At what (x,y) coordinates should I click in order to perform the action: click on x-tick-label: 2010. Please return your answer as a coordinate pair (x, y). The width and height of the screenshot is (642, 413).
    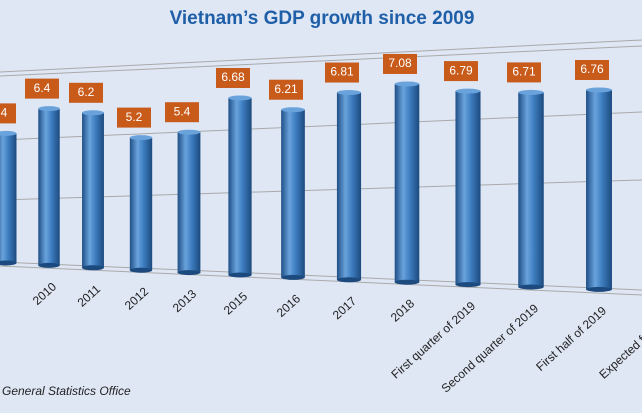
    Looking at the image, I should click on (44, 293).